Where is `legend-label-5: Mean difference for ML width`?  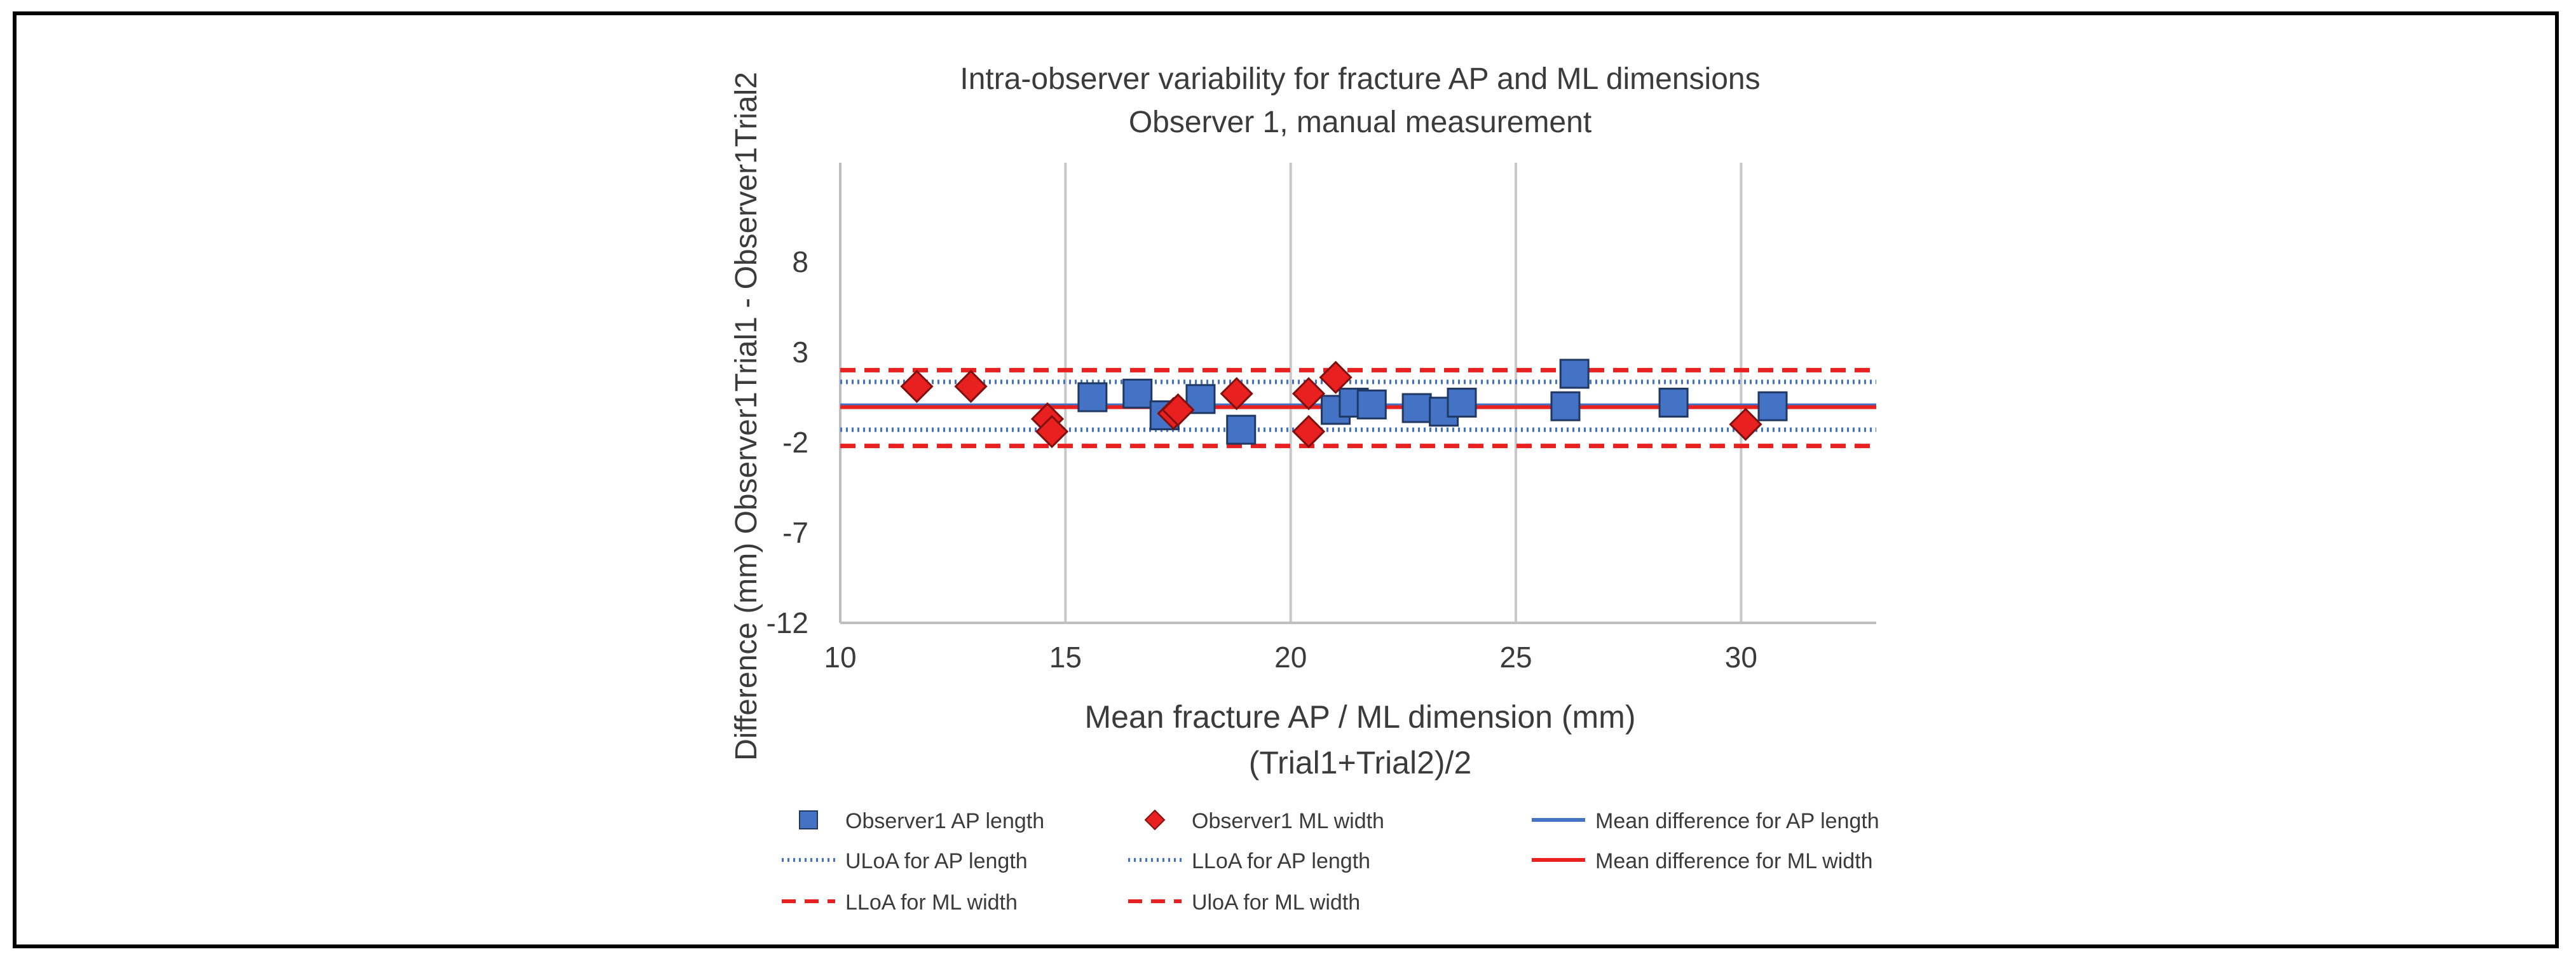 legend-label-5: Mean difference for ML width is located at coordinates (1734, 861).